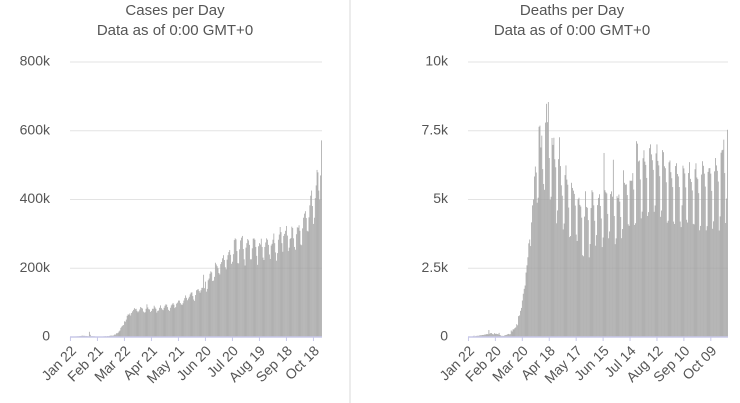 This screenshot has width=740, height=403. What do you see at coordinates (35, 129) in the screenshot?
I see `y-tick-label: 600k` at bounding box center [35, 129].